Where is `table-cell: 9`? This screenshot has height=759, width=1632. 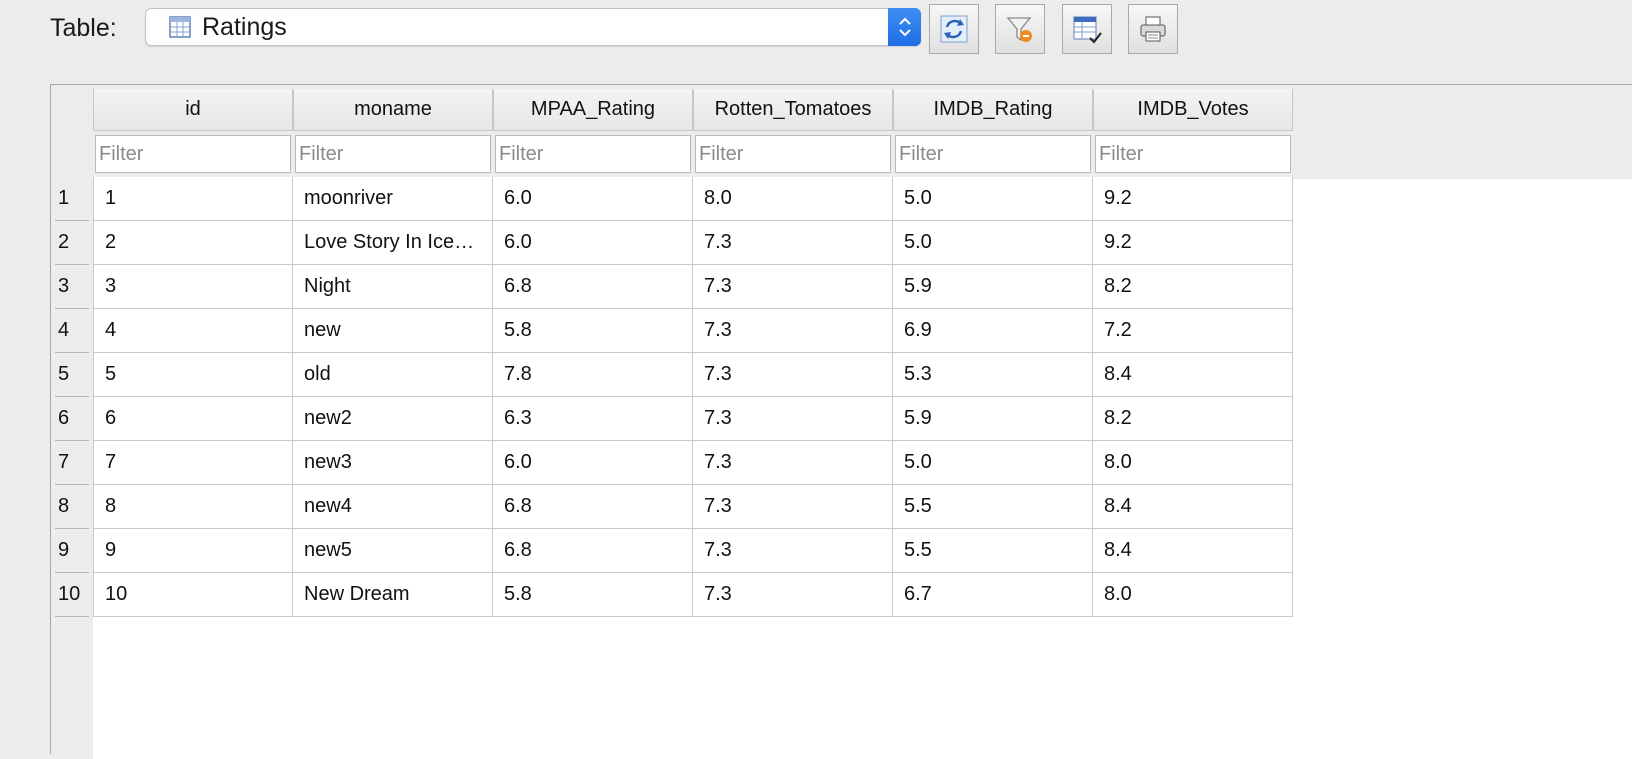
table-cell: 9 is located at coordinates (193, 551).